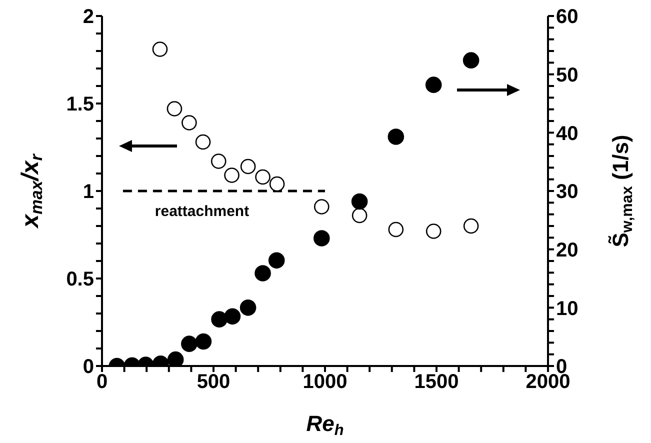 Image resolution: width=651 pixels, height=443 pixels. What do you see at coordinates (213, 382) in the screenshot?
I see `x-tick-label: 500` at bounding box center [213, 382].